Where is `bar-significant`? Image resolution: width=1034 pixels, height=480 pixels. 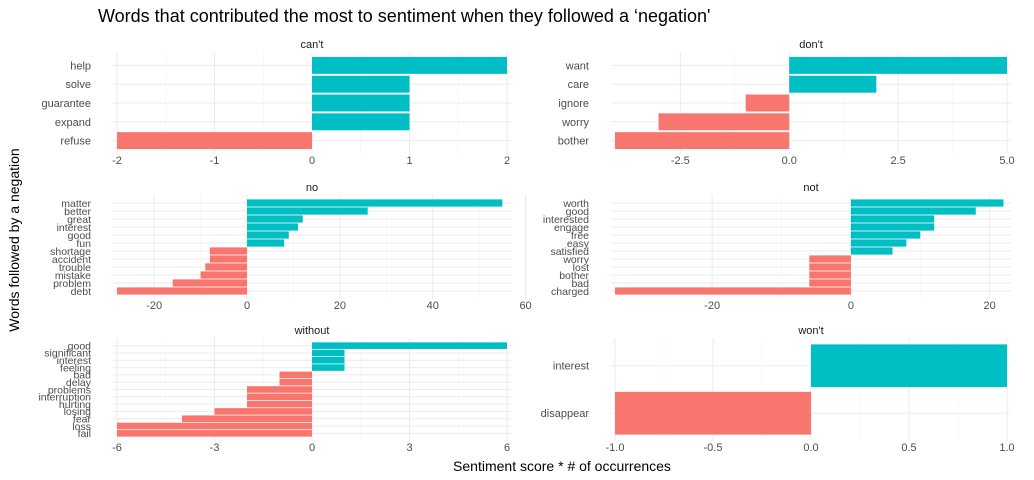 bar-significant is located at coordinates (328, 353).